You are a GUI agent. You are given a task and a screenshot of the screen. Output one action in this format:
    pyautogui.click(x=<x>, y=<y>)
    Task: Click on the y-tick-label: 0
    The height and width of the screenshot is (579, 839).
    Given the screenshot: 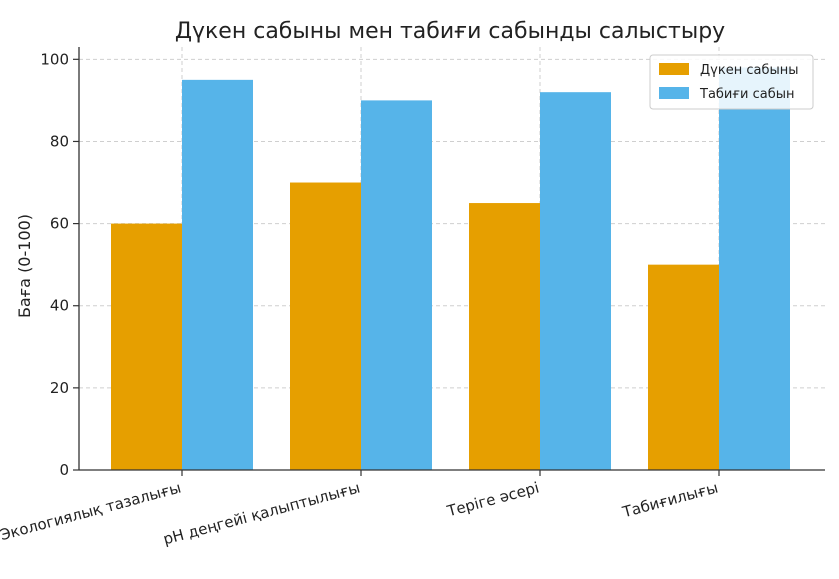 What is the action you would take?
    pyautogui.click(x=64, y=470)
    